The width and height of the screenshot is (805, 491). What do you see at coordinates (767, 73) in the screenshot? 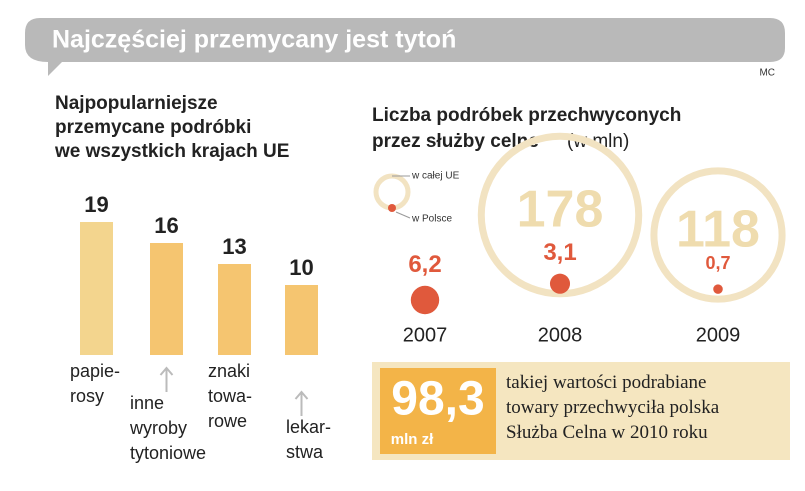
I see `credit: MC` at bounding box center [767, 73].